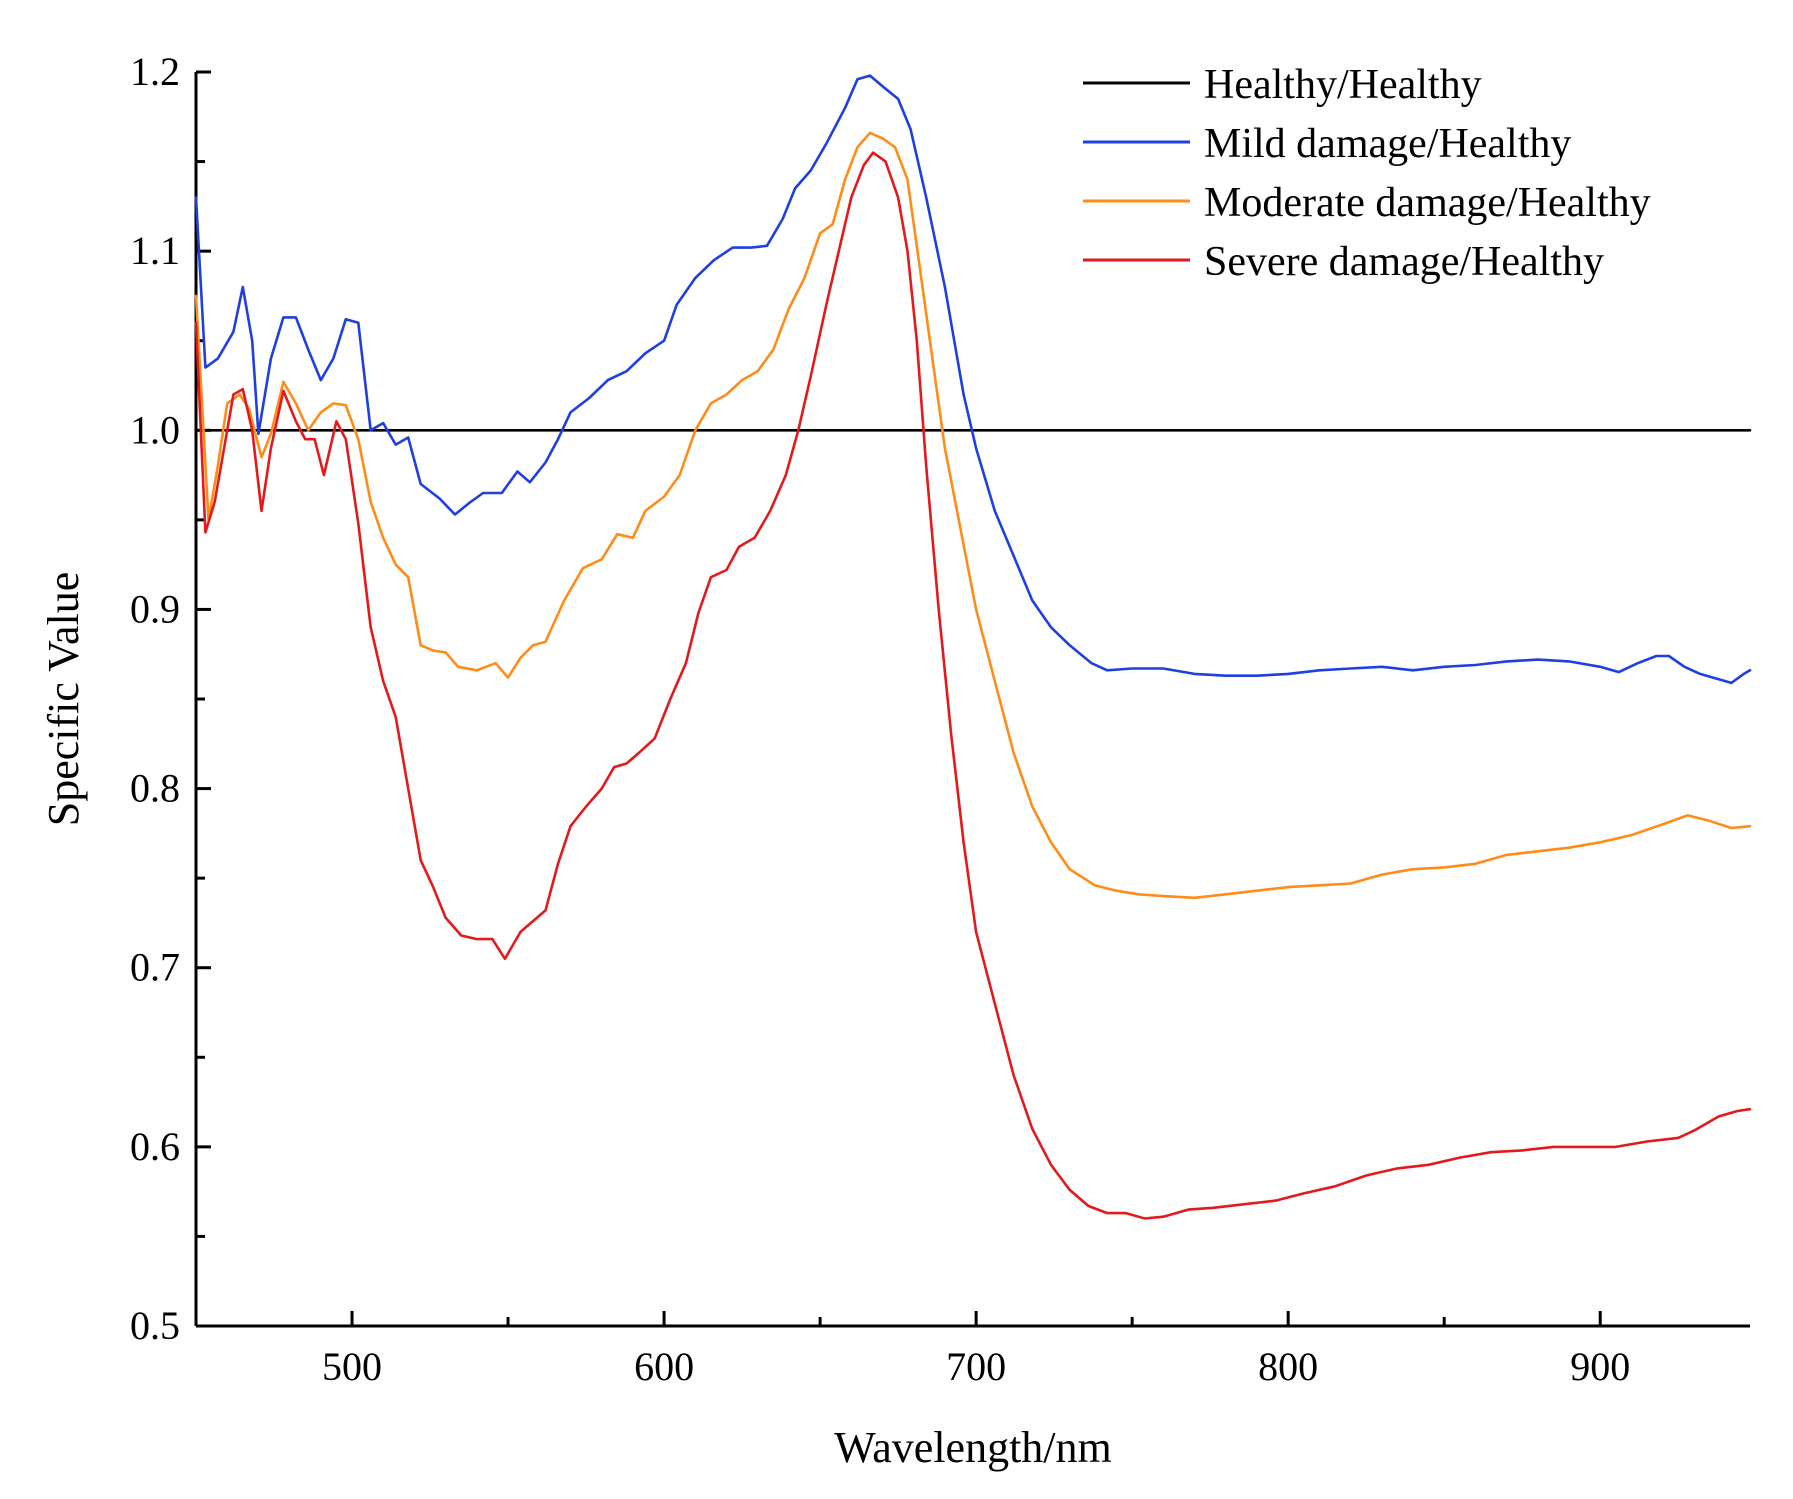 Image resolution: width=1793 pixels, height=1499 pixels. What do you see at coordinates (664, 1366) in the screenshot?
I see `x-tick-label: 600` at bounding box center [664, 1366].